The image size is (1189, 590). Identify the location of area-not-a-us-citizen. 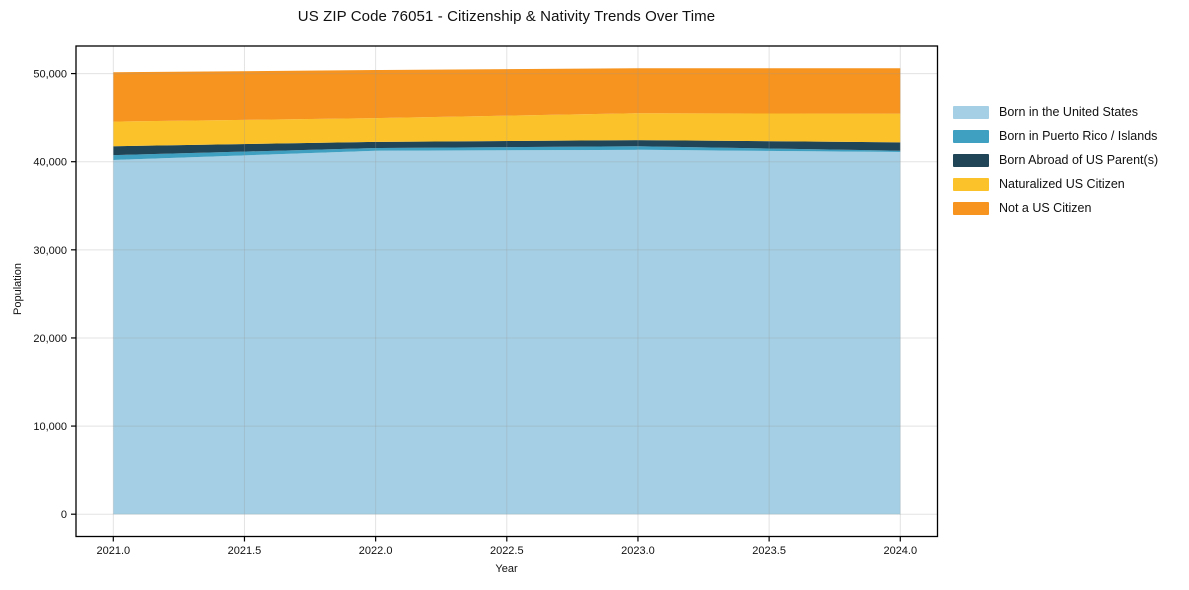
(507, 95).